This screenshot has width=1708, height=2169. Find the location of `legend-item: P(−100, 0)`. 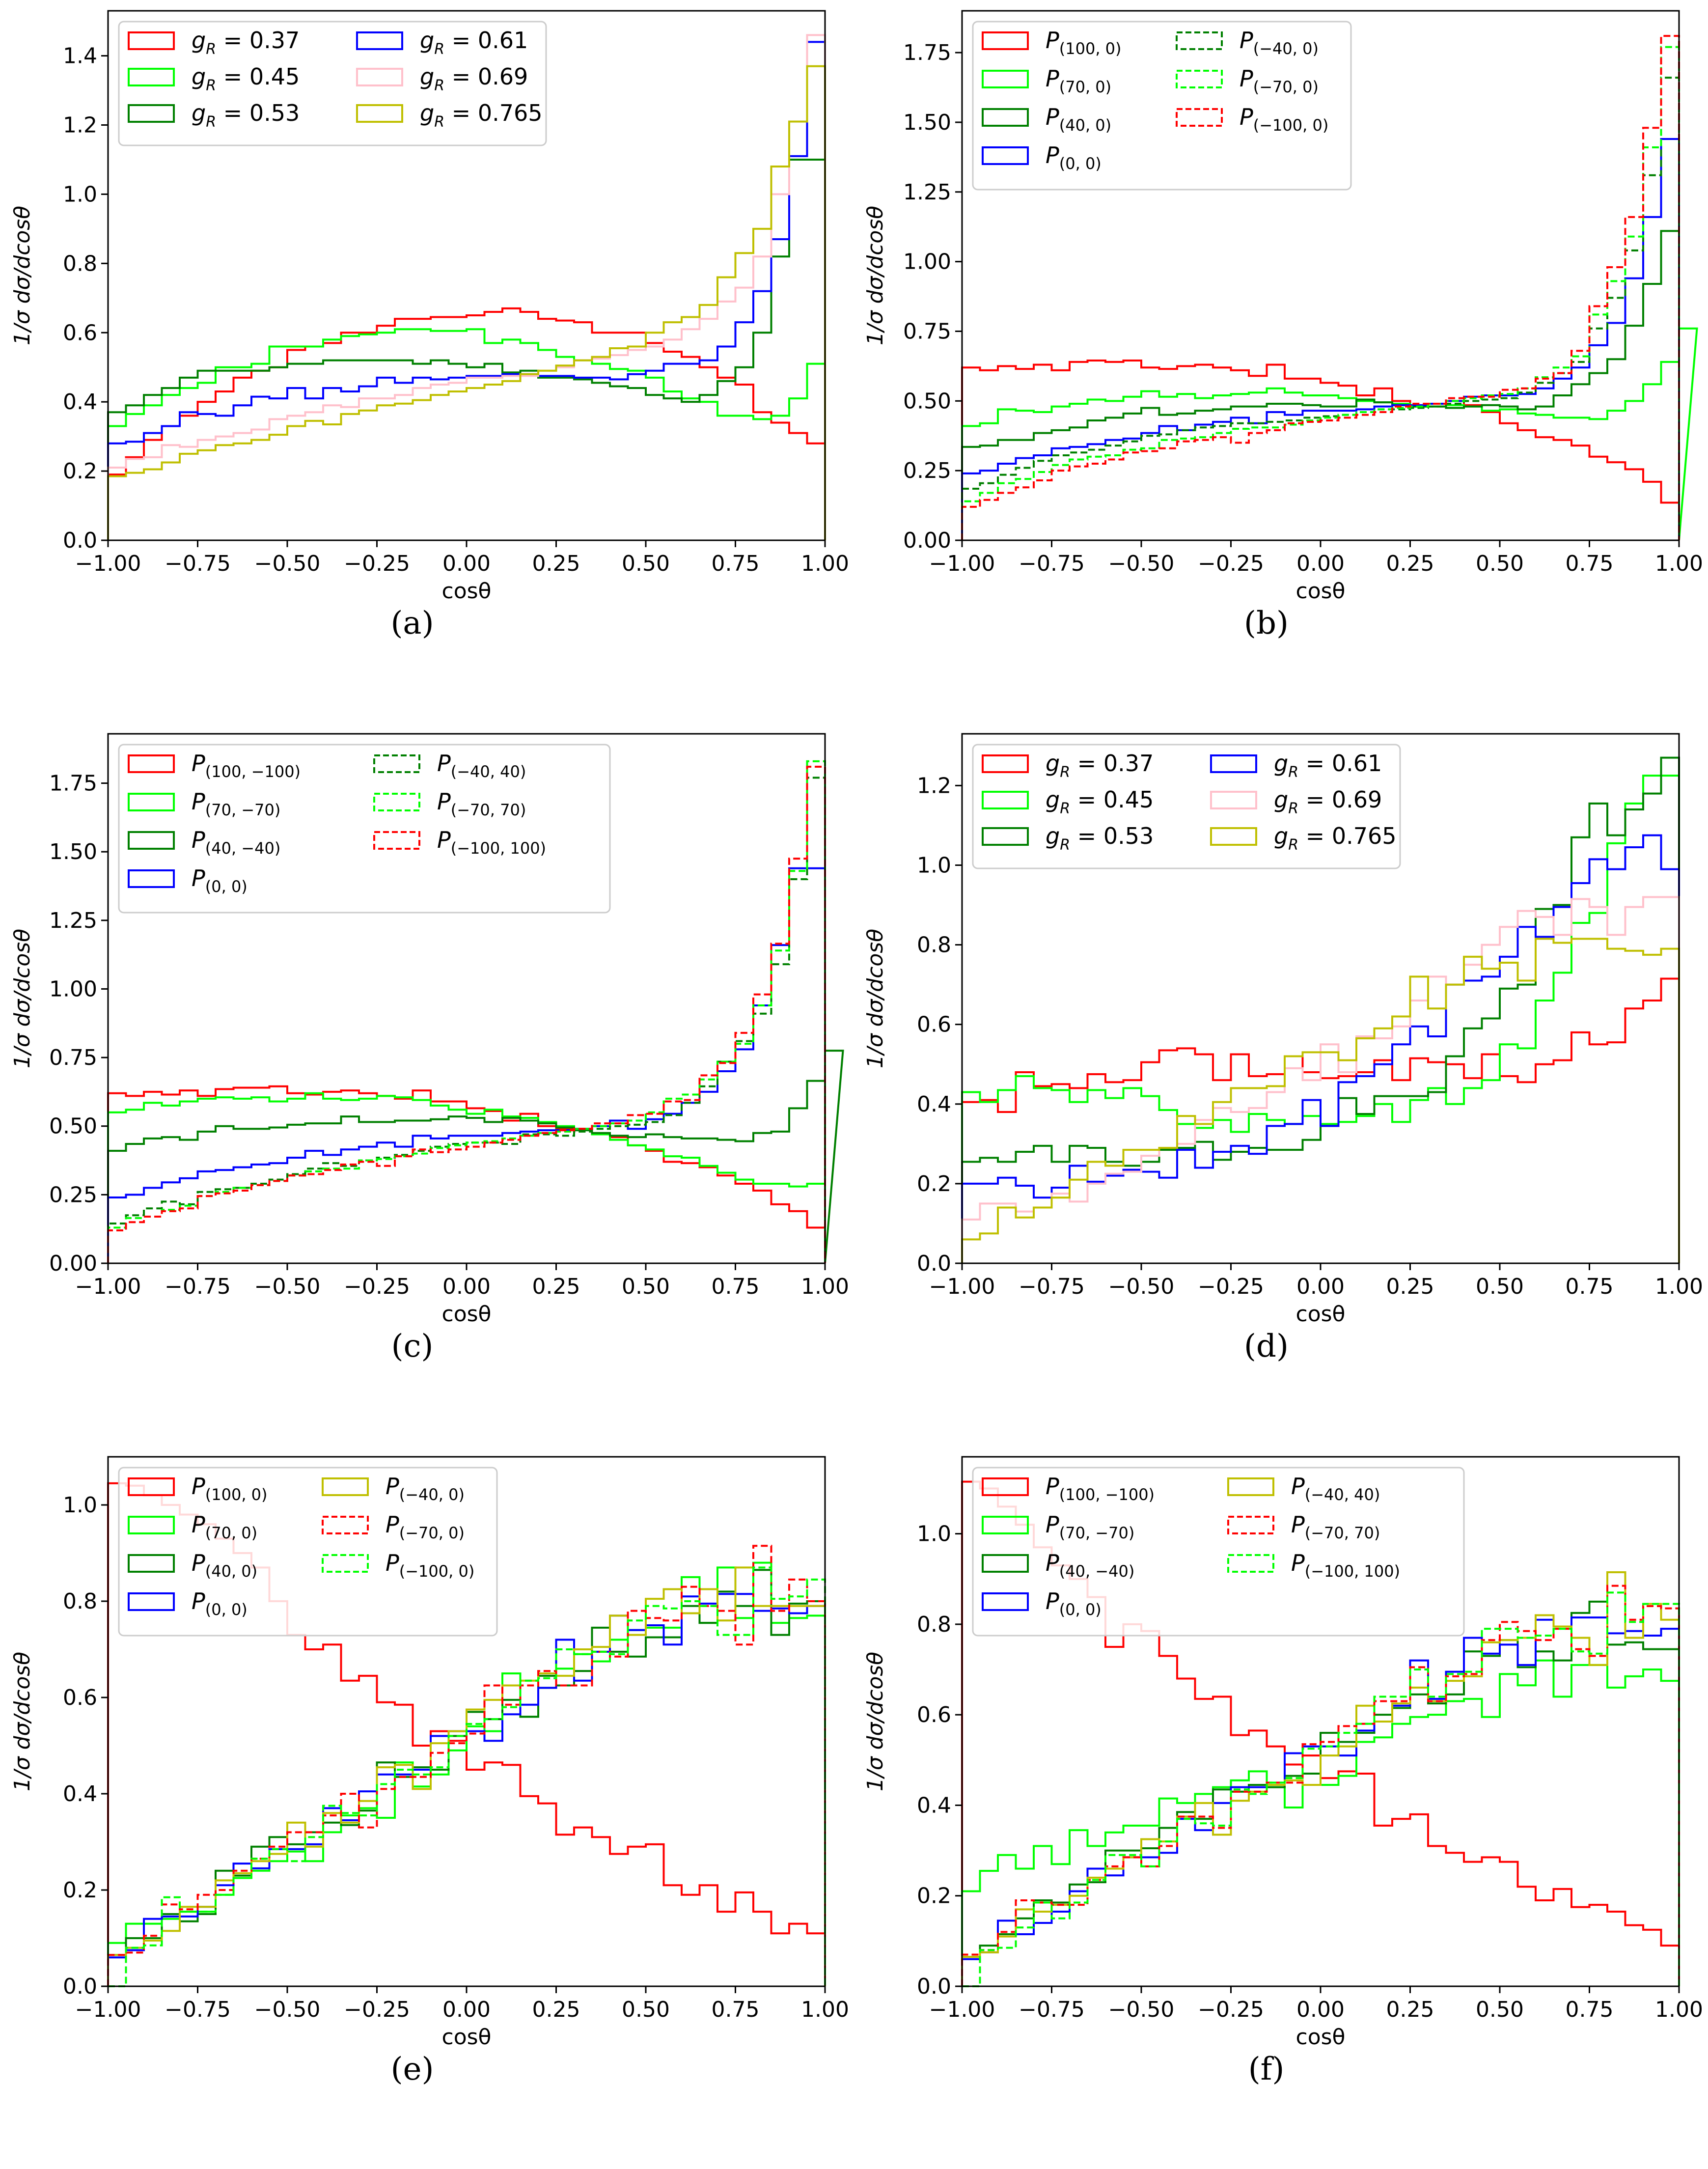

legend-item: P(−100, 0) is located at coordinates (1252, 119).